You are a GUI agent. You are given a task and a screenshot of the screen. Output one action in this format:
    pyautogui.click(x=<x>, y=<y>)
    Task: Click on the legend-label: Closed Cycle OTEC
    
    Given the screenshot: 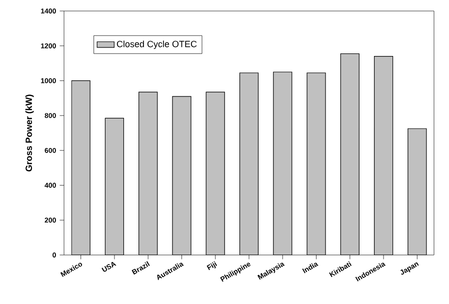 What is the action you would take?
    pyautogui.click(x=156, y=44)
    